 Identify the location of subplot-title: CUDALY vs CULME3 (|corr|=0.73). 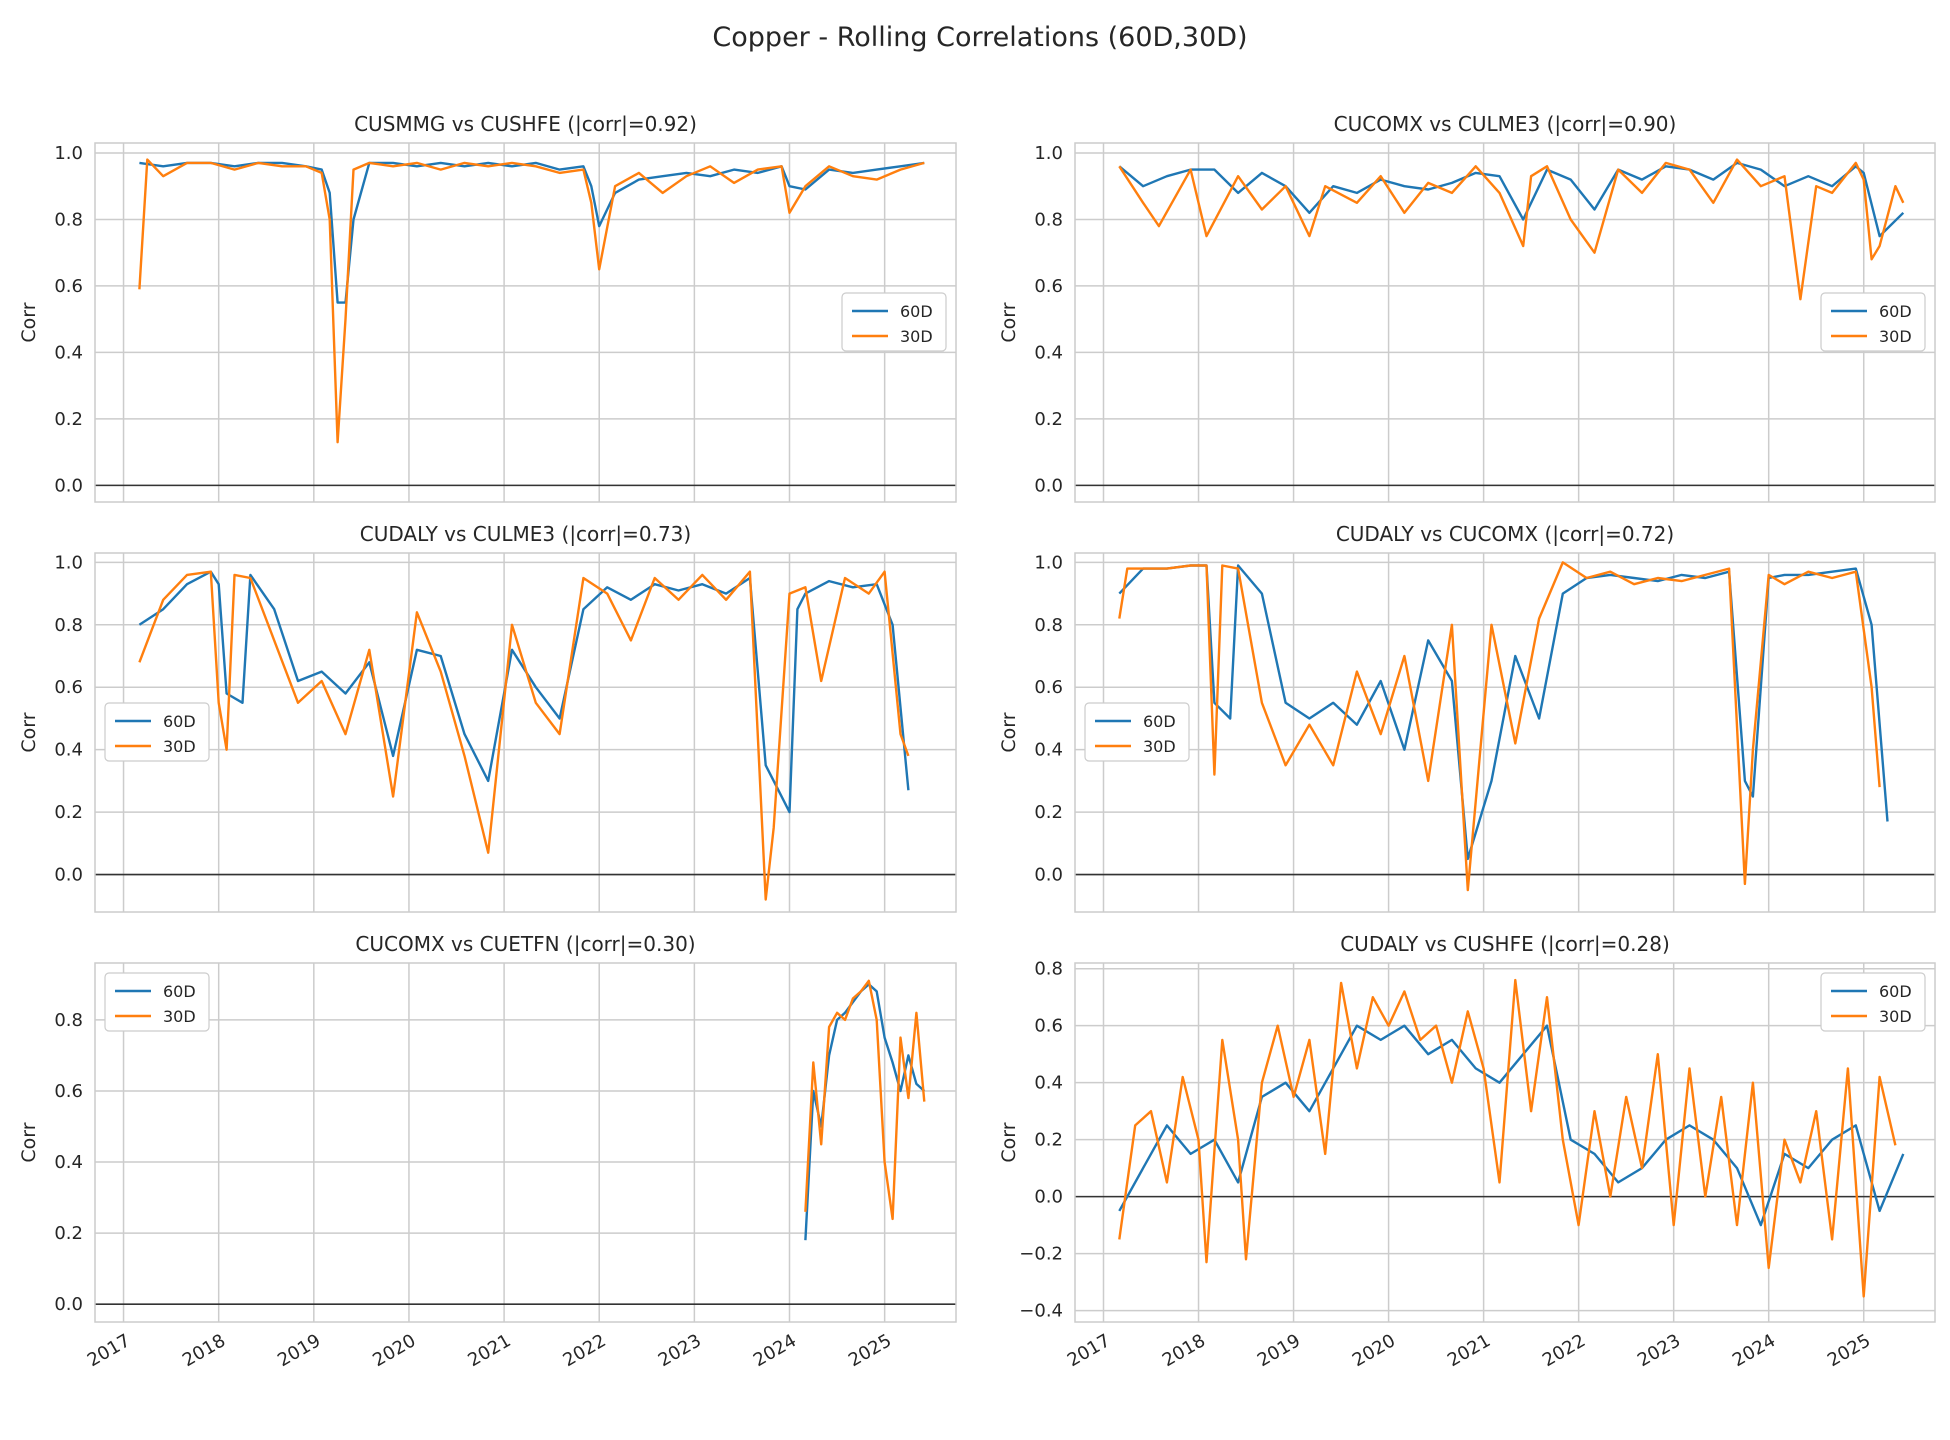
(525, 534).